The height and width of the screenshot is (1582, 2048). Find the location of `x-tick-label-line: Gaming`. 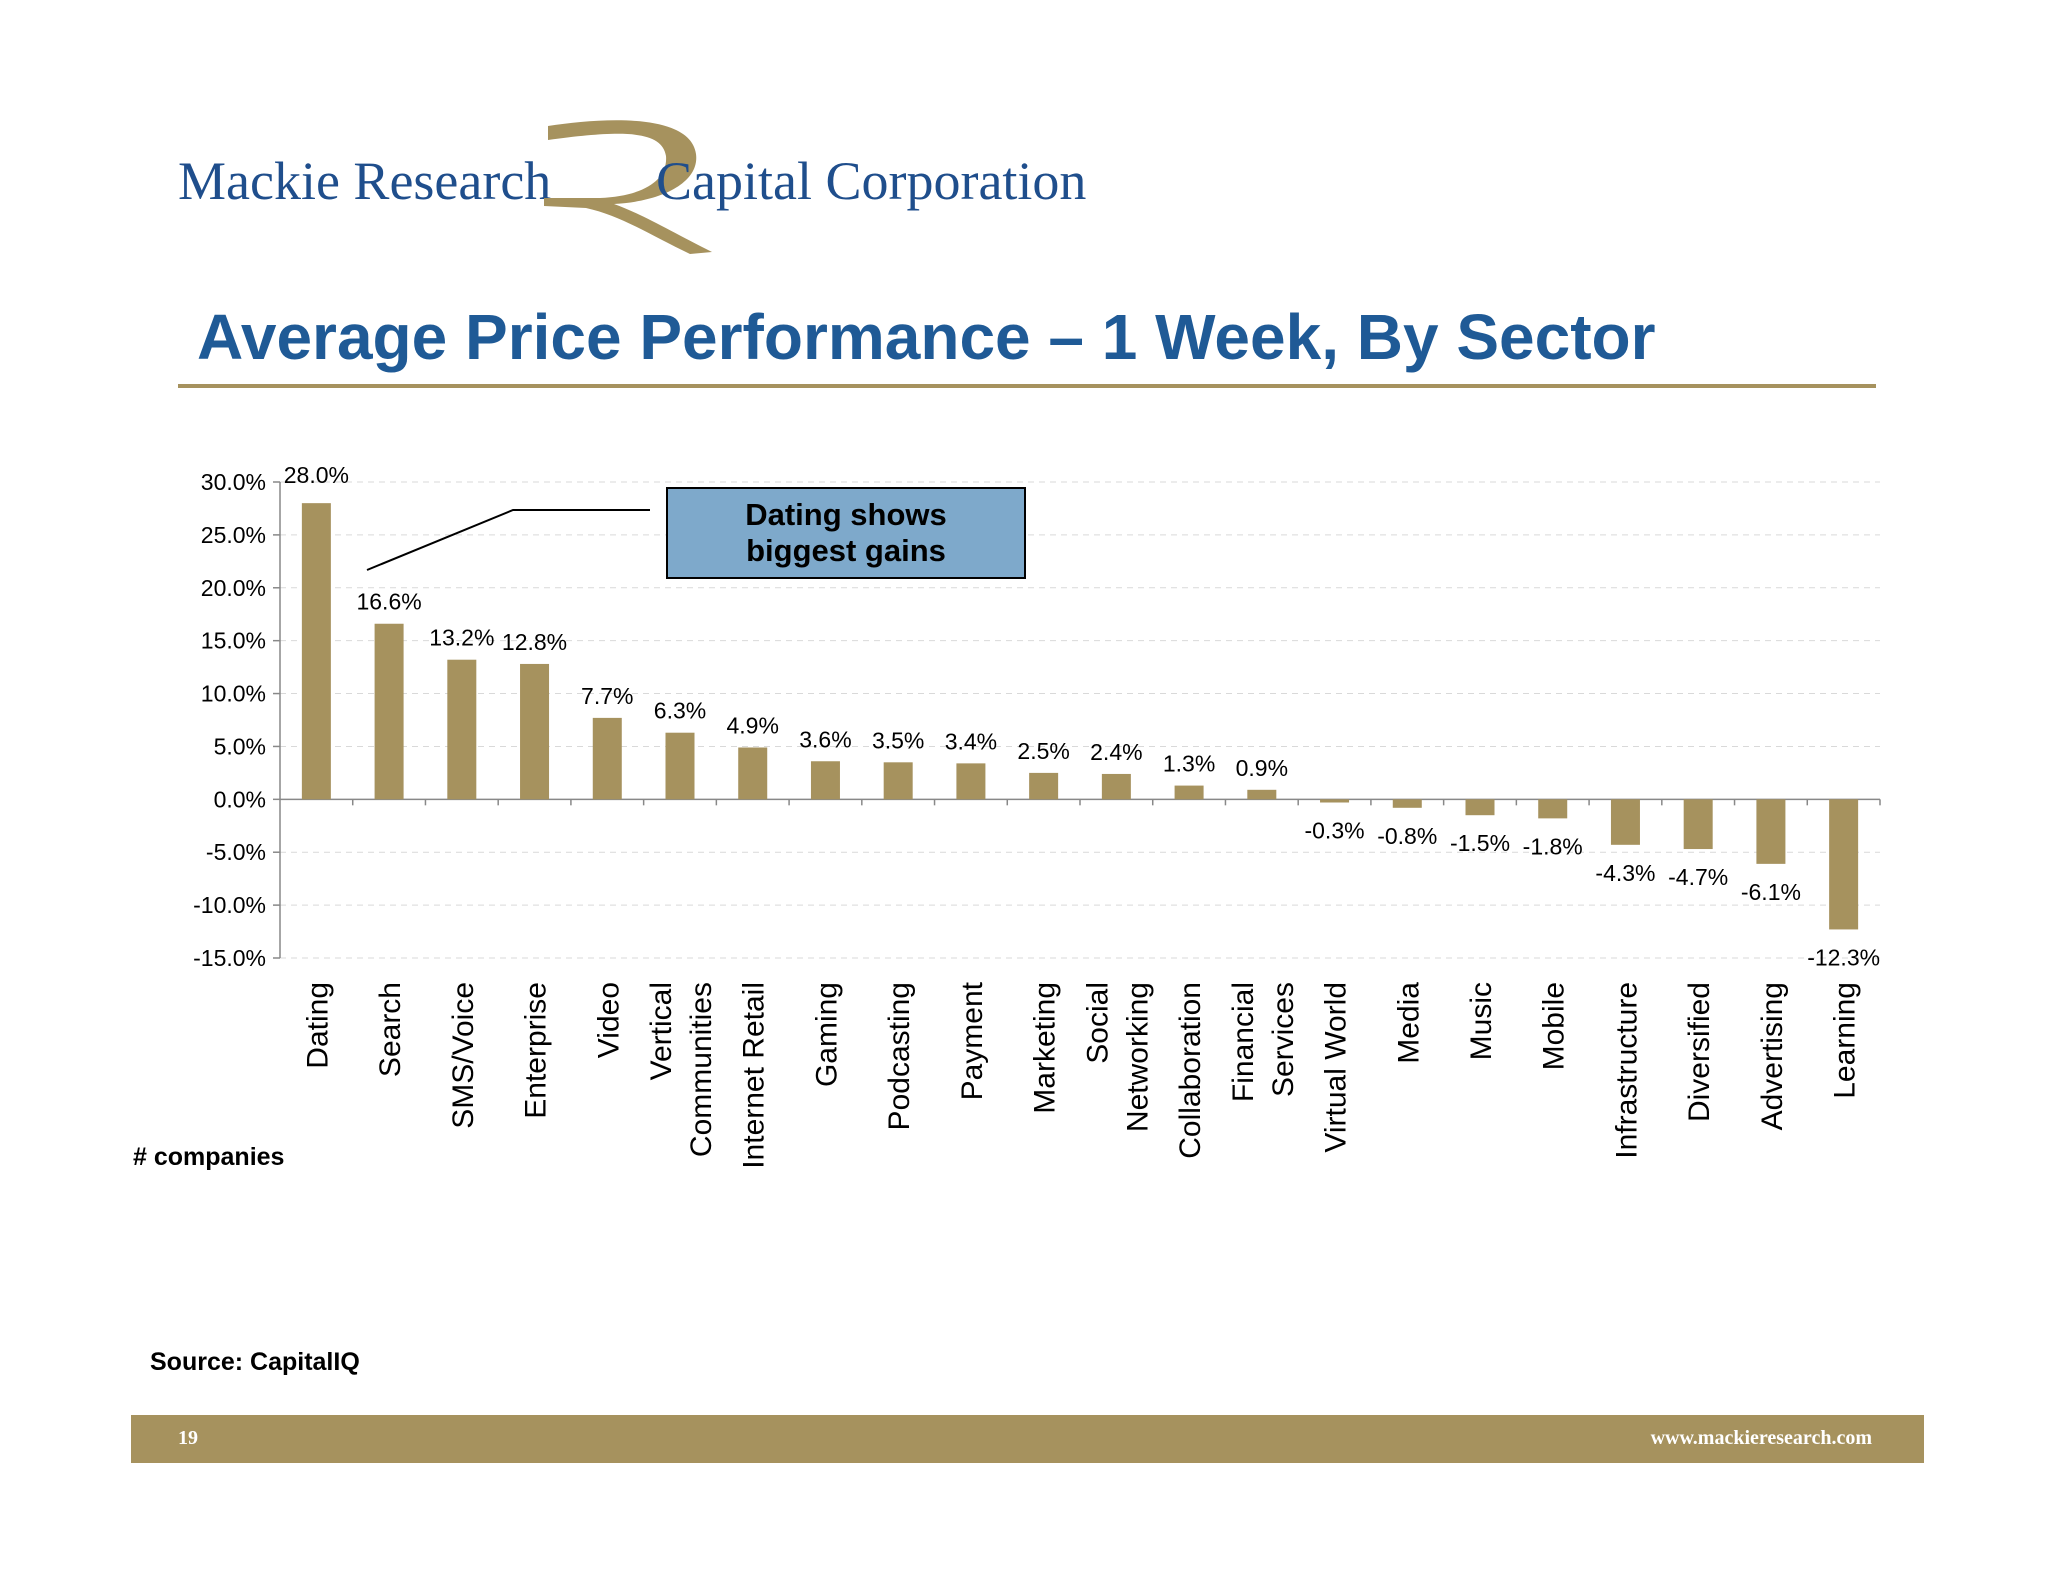

x-tick-label-line: Gaming is located at coordinates (826, 1034).